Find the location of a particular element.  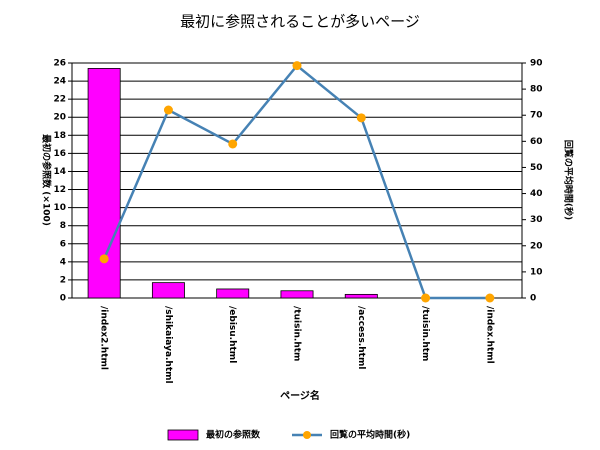

x-tick-label: /access.html is located at coordinates (361, 337).